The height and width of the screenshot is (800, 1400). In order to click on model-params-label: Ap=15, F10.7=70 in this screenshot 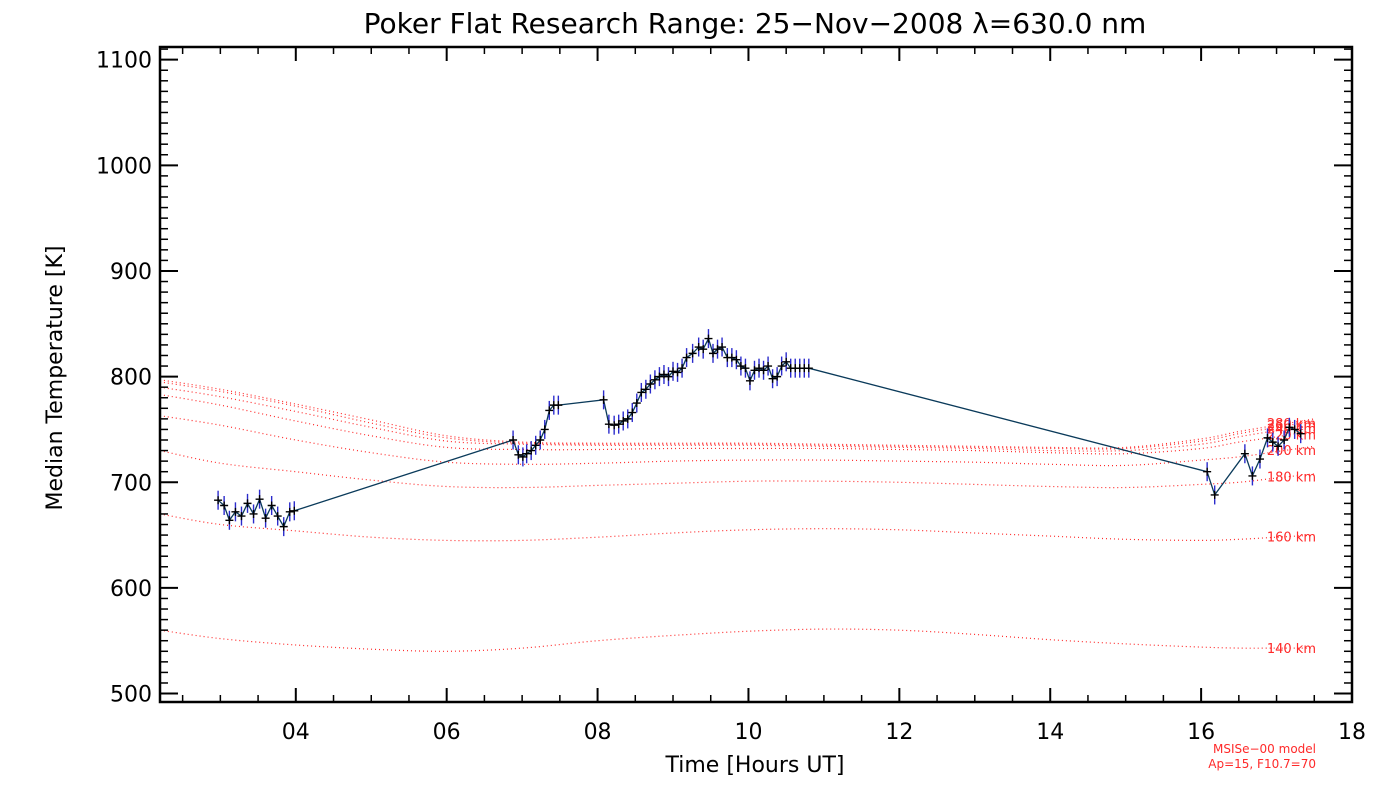, I will do `click(1262, 764)`.